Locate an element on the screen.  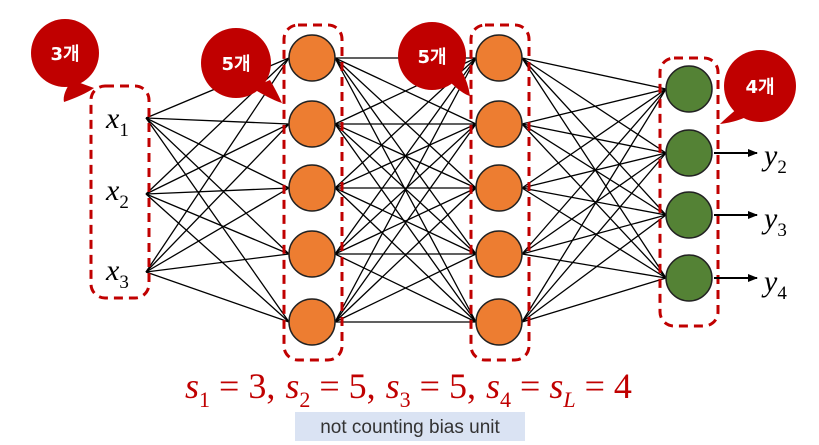
callout-label: 4개 is located at coordinates (759, 87).